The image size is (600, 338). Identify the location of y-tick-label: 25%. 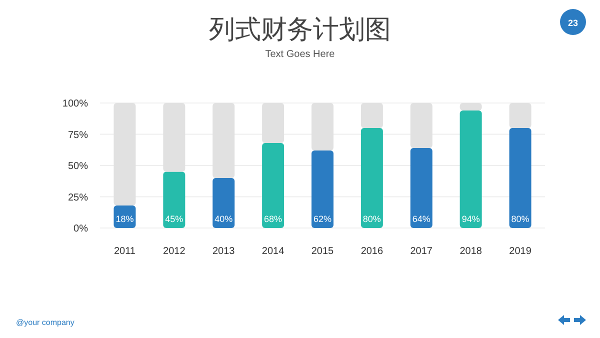
(78, 198).